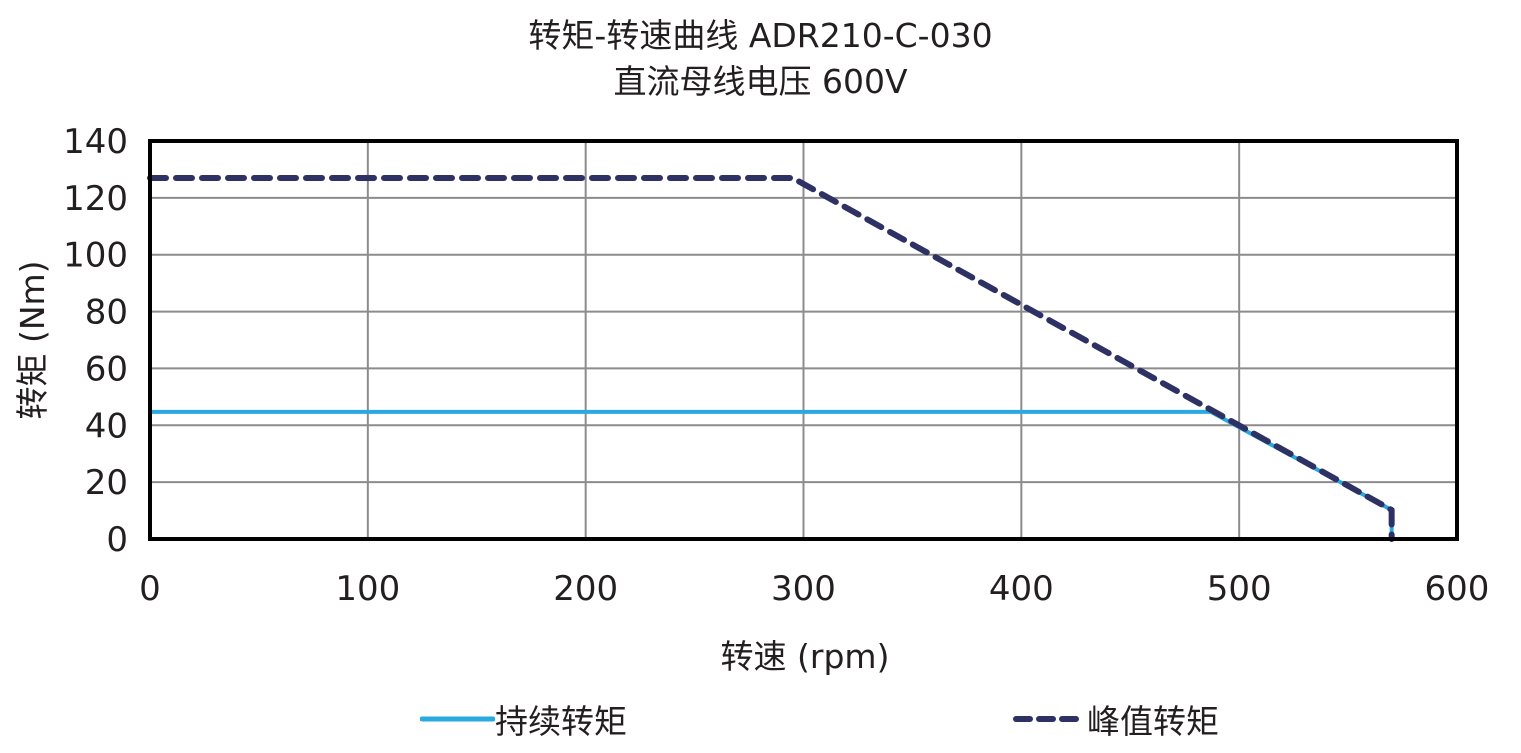 The height and width of the screenshot is (753, 1521). Describe the element at coordinates (106, 313) in the screenshot. I see `y-tick-label: 80` at that location.